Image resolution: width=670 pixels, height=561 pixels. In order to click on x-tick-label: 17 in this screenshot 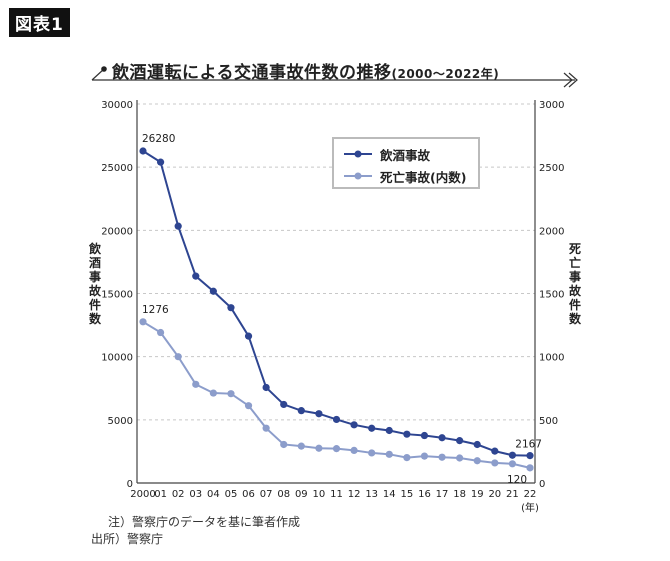, I will do `click(442, 494)`.